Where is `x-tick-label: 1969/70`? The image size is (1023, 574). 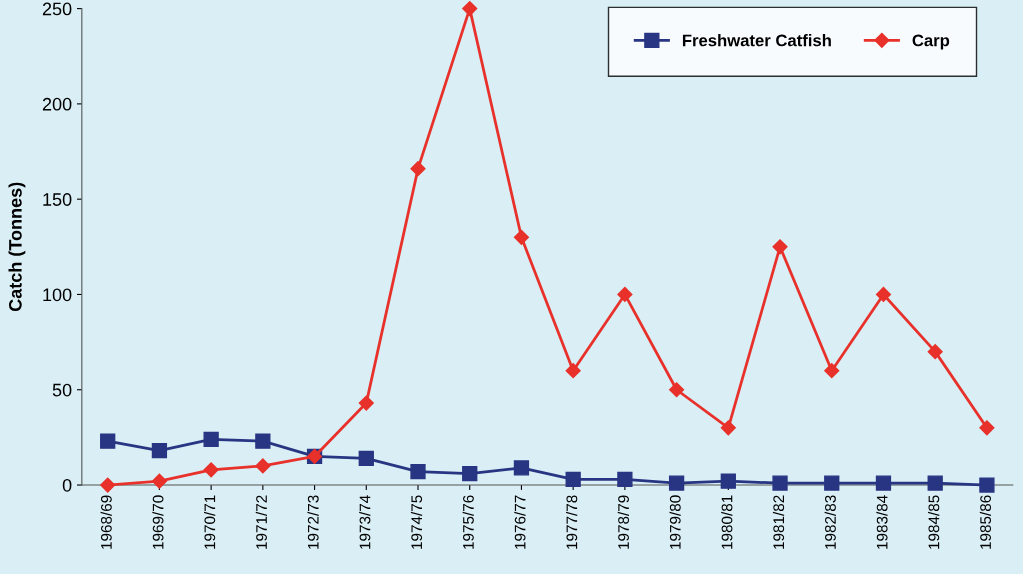
x-tick-label: 1969/70 is located at coordinates (158, 522).